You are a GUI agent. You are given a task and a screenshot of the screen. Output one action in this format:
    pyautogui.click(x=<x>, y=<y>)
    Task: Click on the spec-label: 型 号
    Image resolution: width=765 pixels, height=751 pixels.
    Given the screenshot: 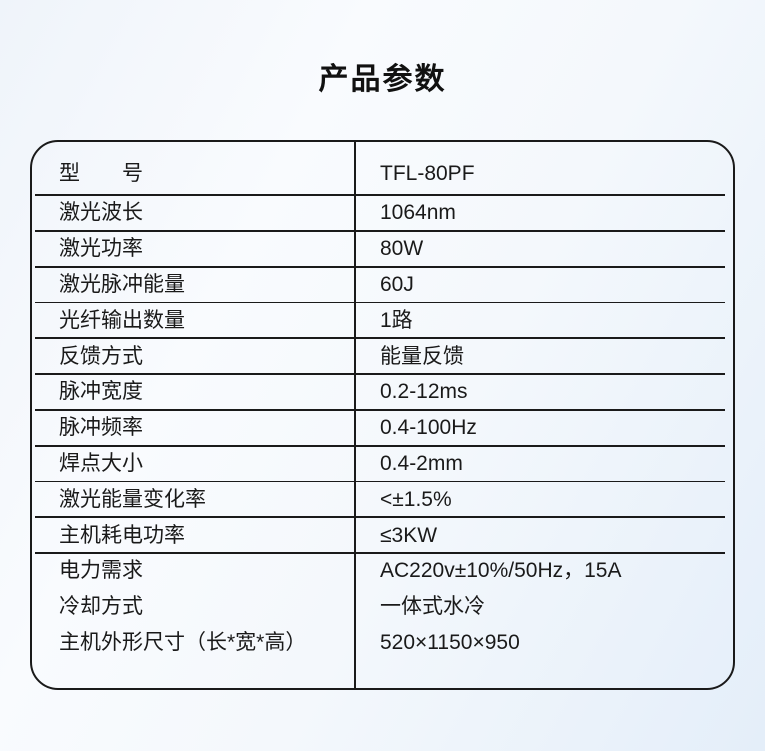 What is the action you would take?
    pyautogui.click(x=101, y=173)
    